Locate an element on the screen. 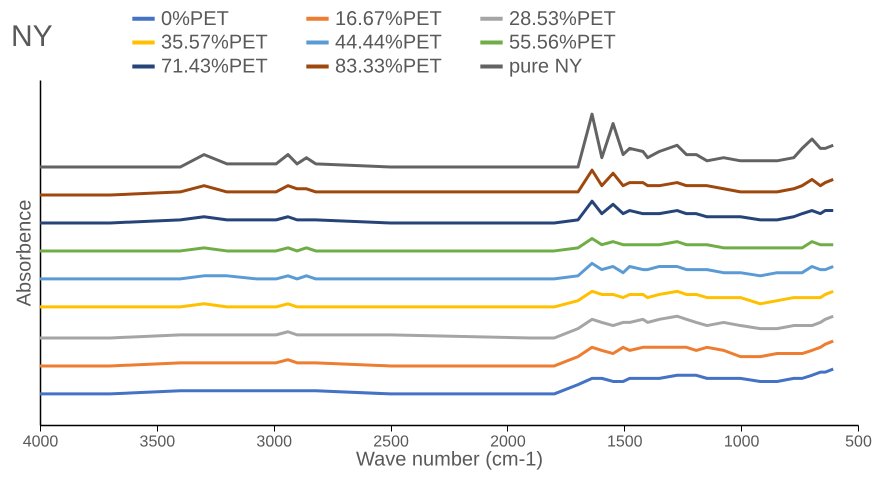  x-tick-label: 4000 is located at coordinates (40, 442).